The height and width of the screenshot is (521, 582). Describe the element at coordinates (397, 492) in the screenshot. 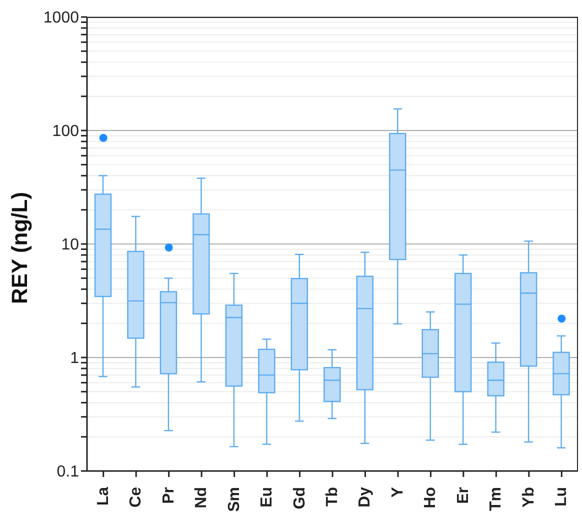

I see `x-tick-label: Y` at that location.